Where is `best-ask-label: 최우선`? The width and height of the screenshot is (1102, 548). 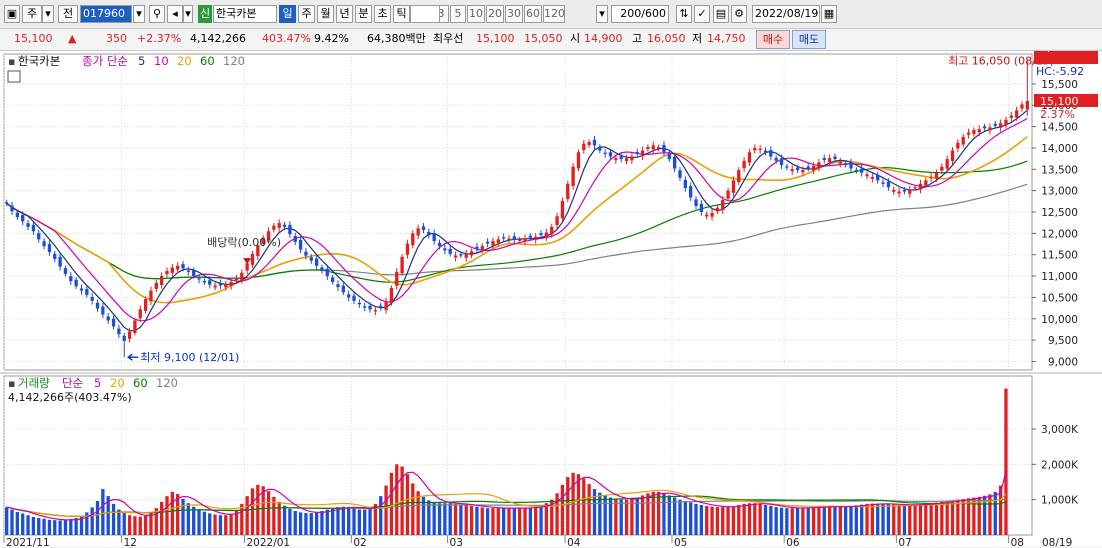 best-ask-label: 최우선 is located at coordinates (448, 38).